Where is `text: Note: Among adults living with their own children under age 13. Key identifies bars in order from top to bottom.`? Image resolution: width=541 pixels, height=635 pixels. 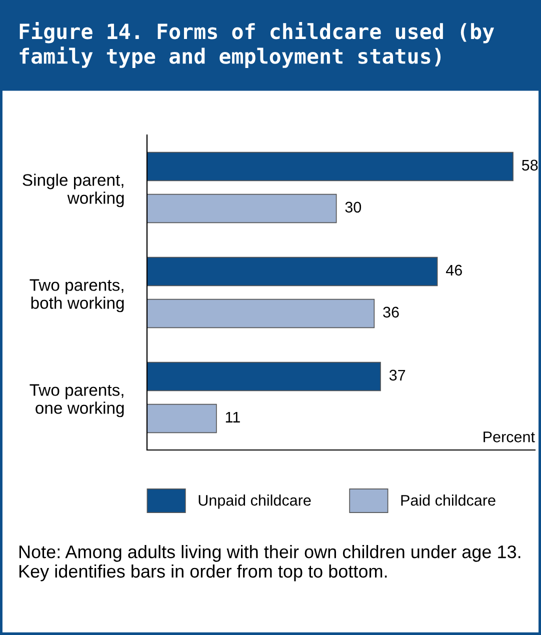 text: Note: Among adults living with their own children under age 13. Key identifies bars in order from top to bottom. is located at coordinates (269, 563).